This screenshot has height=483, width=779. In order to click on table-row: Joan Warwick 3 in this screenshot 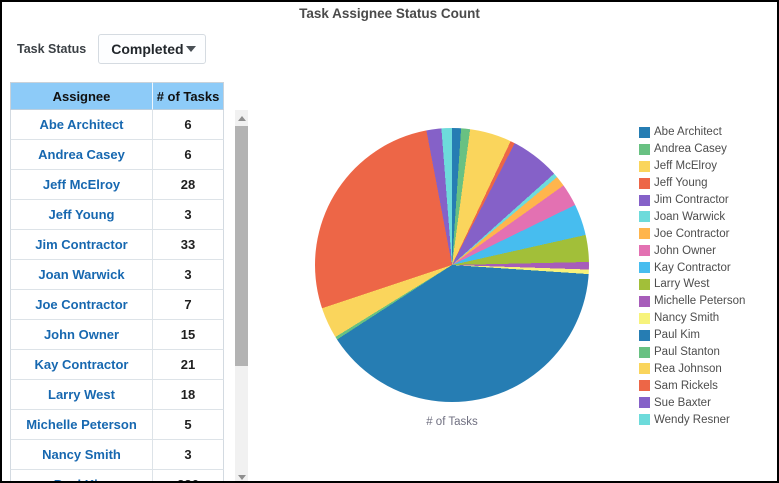, I will do `click(126, 275)`.